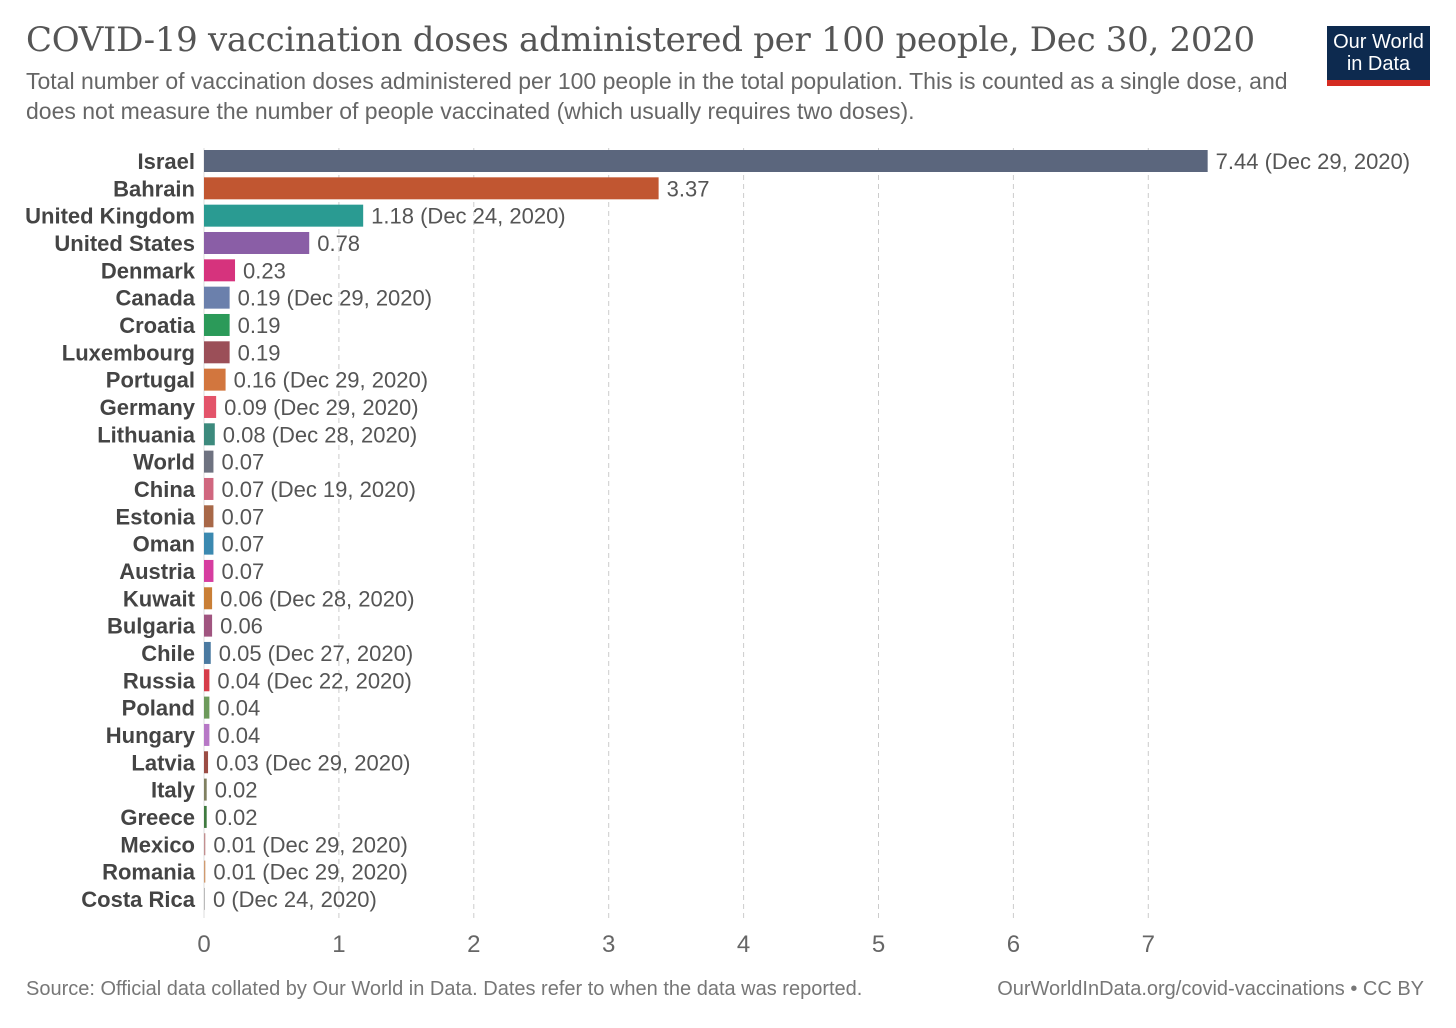 The width and height of the screenshot is (1456, 1028). I want to click on category-label: United Kingdom, so click(110, 216).